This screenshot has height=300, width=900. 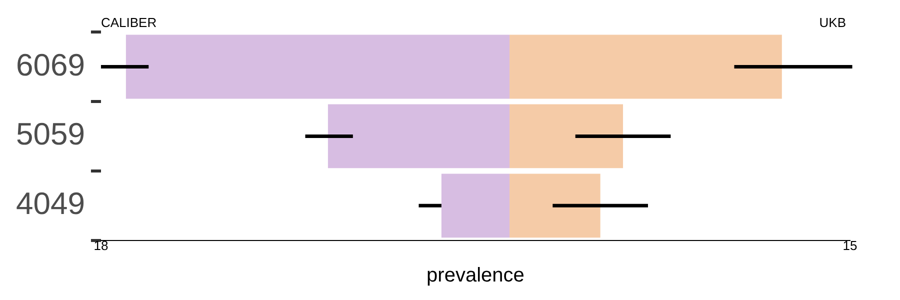 What do you see at coordinates (50, 134) in the screenshot?
I see `y-tick-label: 5059` at bounding box center [50, 134].